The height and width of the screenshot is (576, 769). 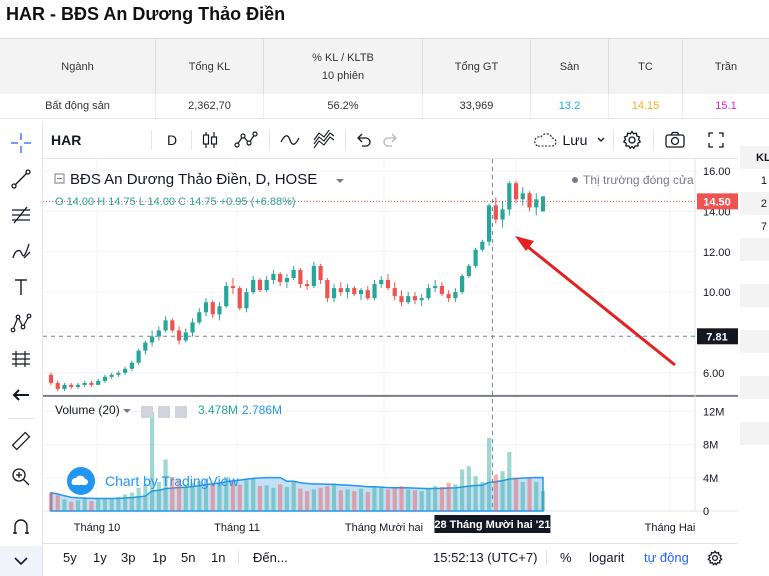 I want to click on crosshair-tool-button, so click(x=21, y=143).